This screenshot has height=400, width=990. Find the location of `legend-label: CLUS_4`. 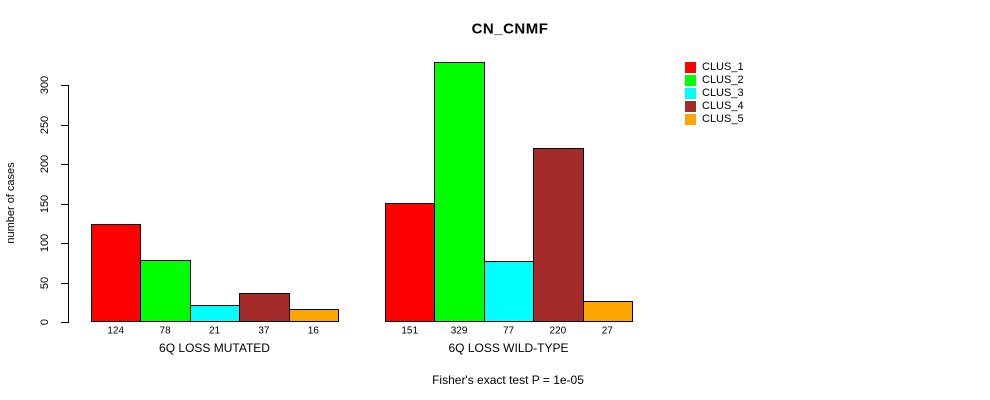

legend-label: CLUS_4 is located at coordinates (723, 106).